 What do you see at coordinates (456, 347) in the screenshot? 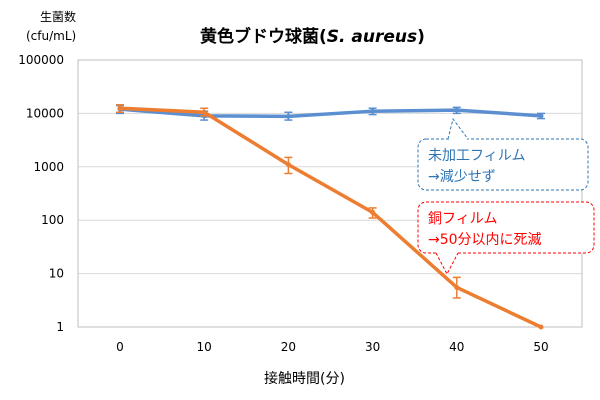
I see `x-tick-label: 40` at bounding box center [456, 347].